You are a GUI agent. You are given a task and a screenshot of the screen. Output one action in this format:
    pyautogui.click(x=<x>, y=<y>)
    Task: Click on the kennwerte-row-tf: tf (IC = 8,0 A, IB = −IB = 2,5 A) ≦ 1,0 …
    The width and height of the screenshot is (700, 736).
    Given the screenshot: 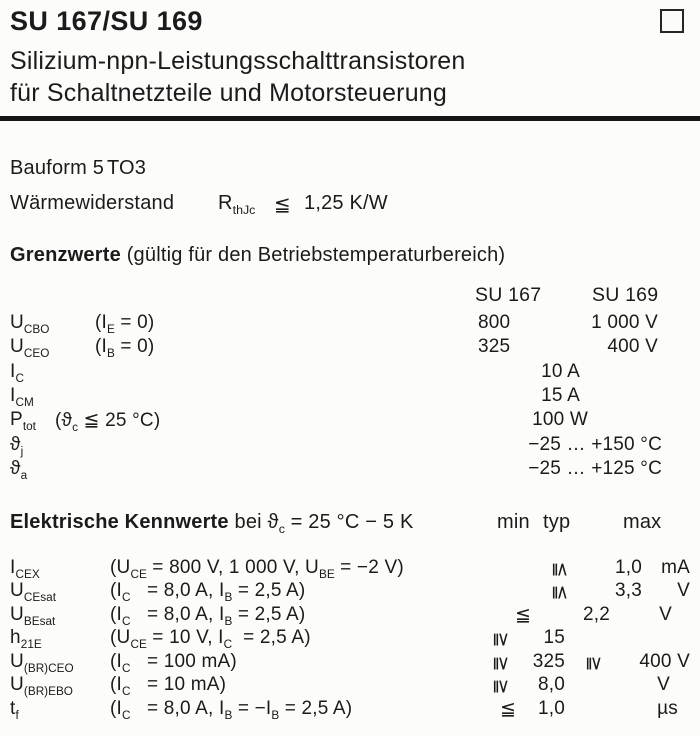 What is the action you would take?
    pyautogui.click(x=344, y=710)
    